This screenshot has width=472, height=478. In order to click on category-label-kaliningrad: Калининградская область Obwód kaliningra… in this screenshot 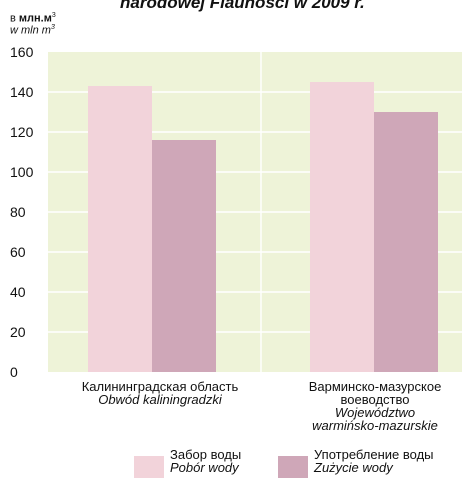, I will do `click(160, 393)`.